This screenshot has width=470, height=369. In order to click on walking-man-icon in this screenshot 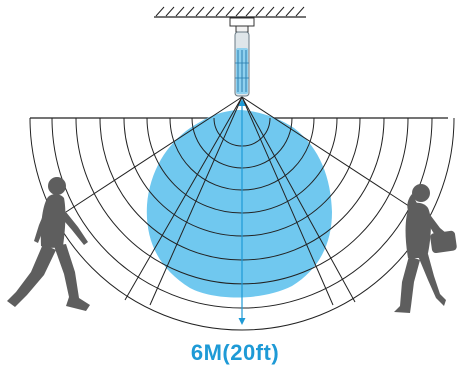, I will do `click(48, 244)`.